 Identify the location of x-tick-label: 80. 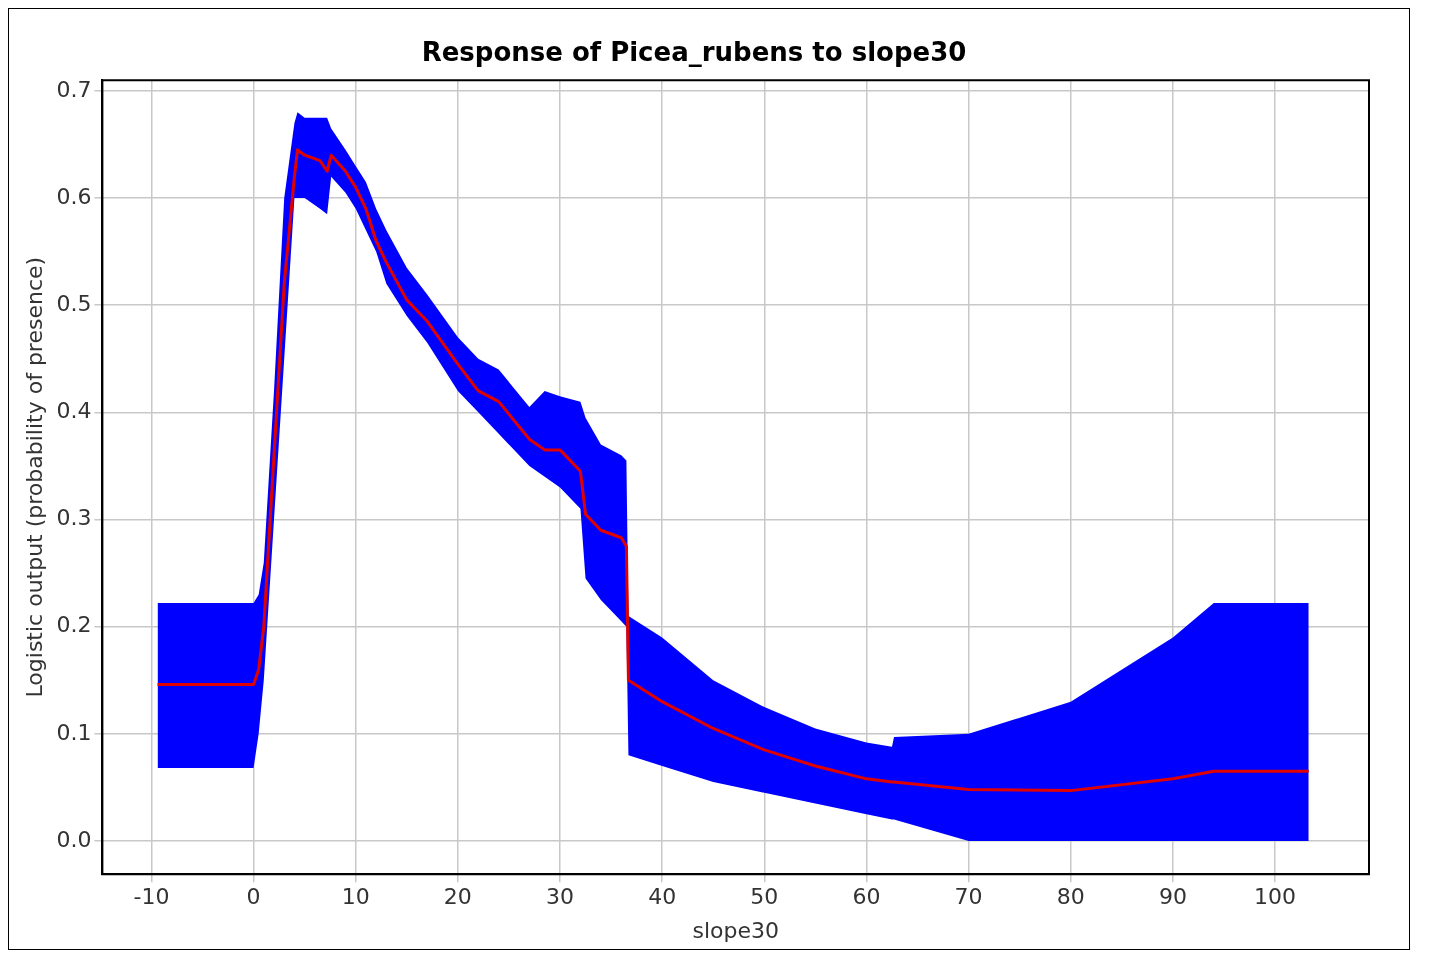
(1070, 897).